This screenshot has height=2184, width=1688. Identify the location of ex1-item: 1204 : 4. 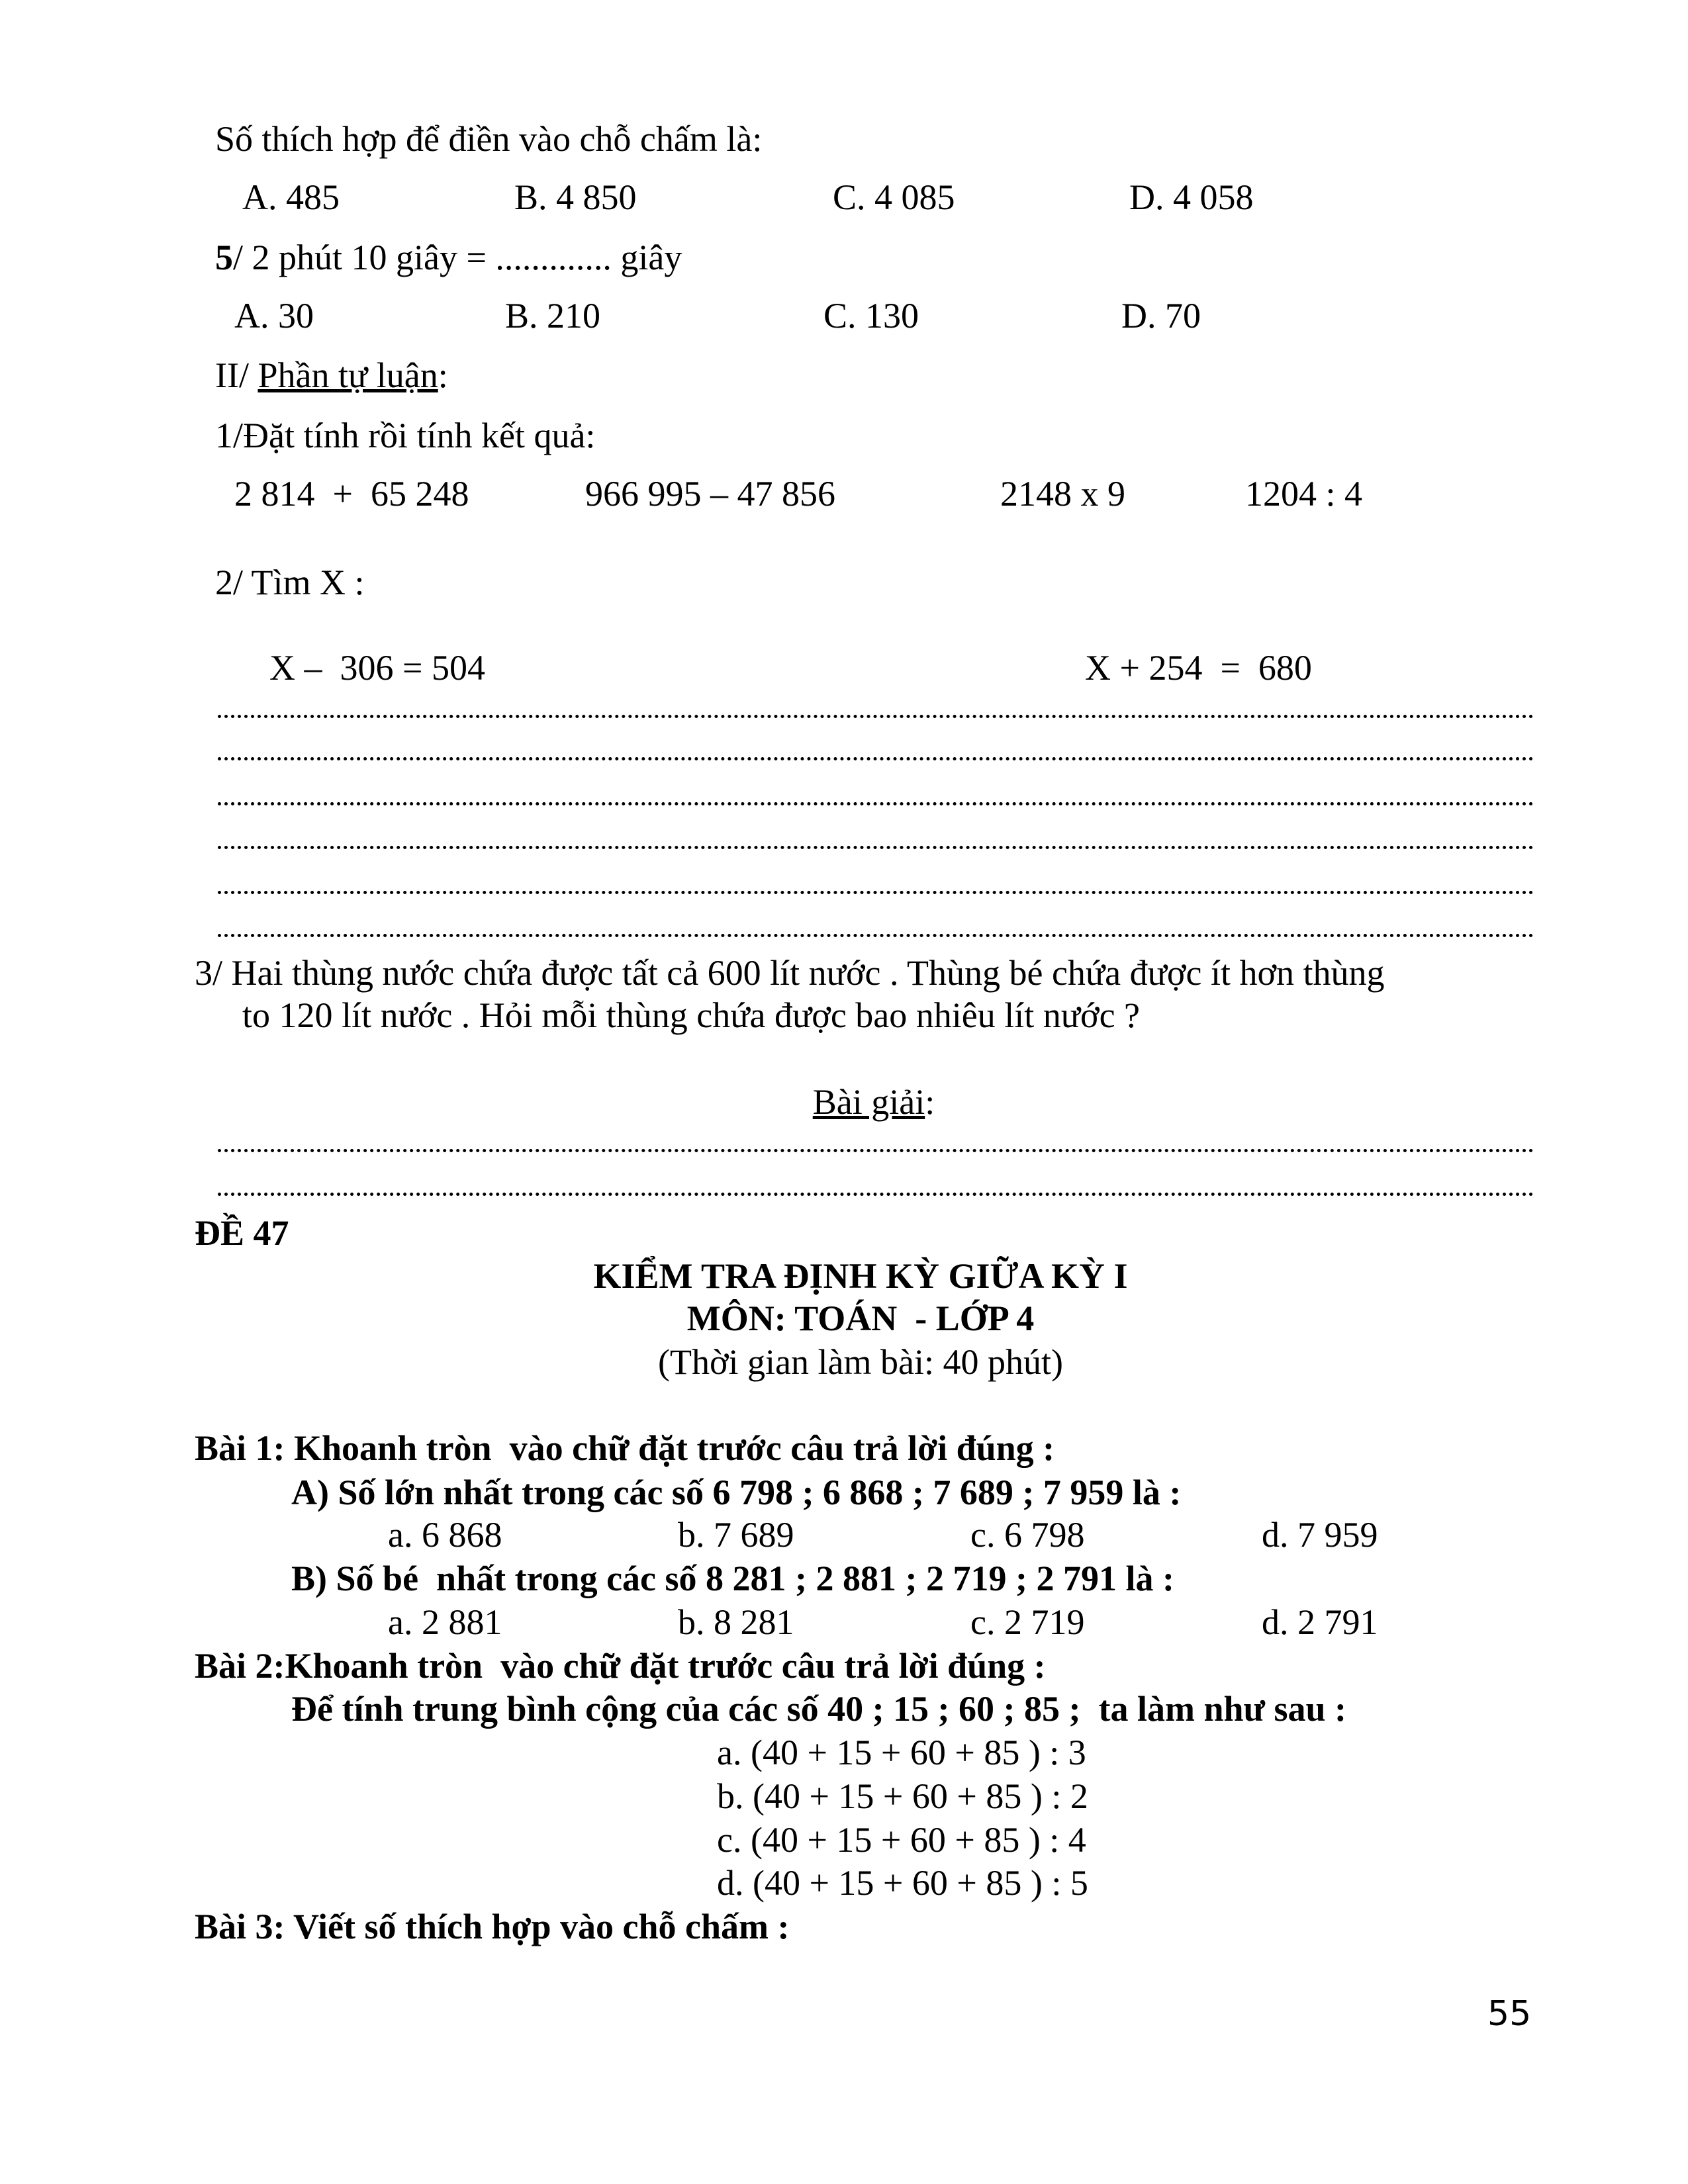
(1304, 494).